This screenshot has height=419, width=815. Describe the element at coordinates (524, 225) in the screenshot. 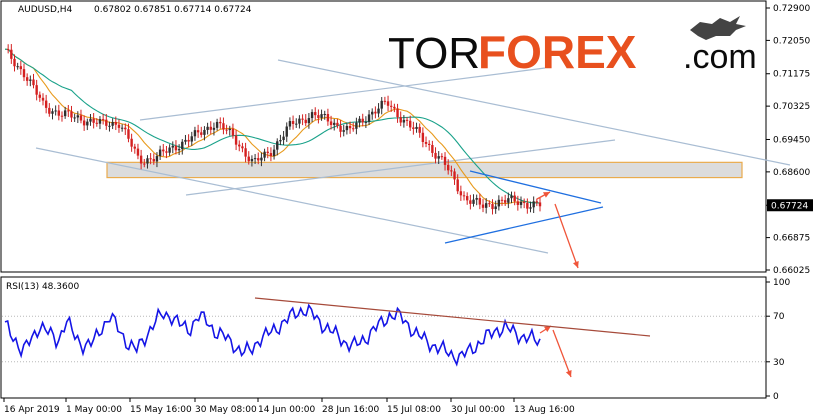

I see `triangle-lower` at that location.